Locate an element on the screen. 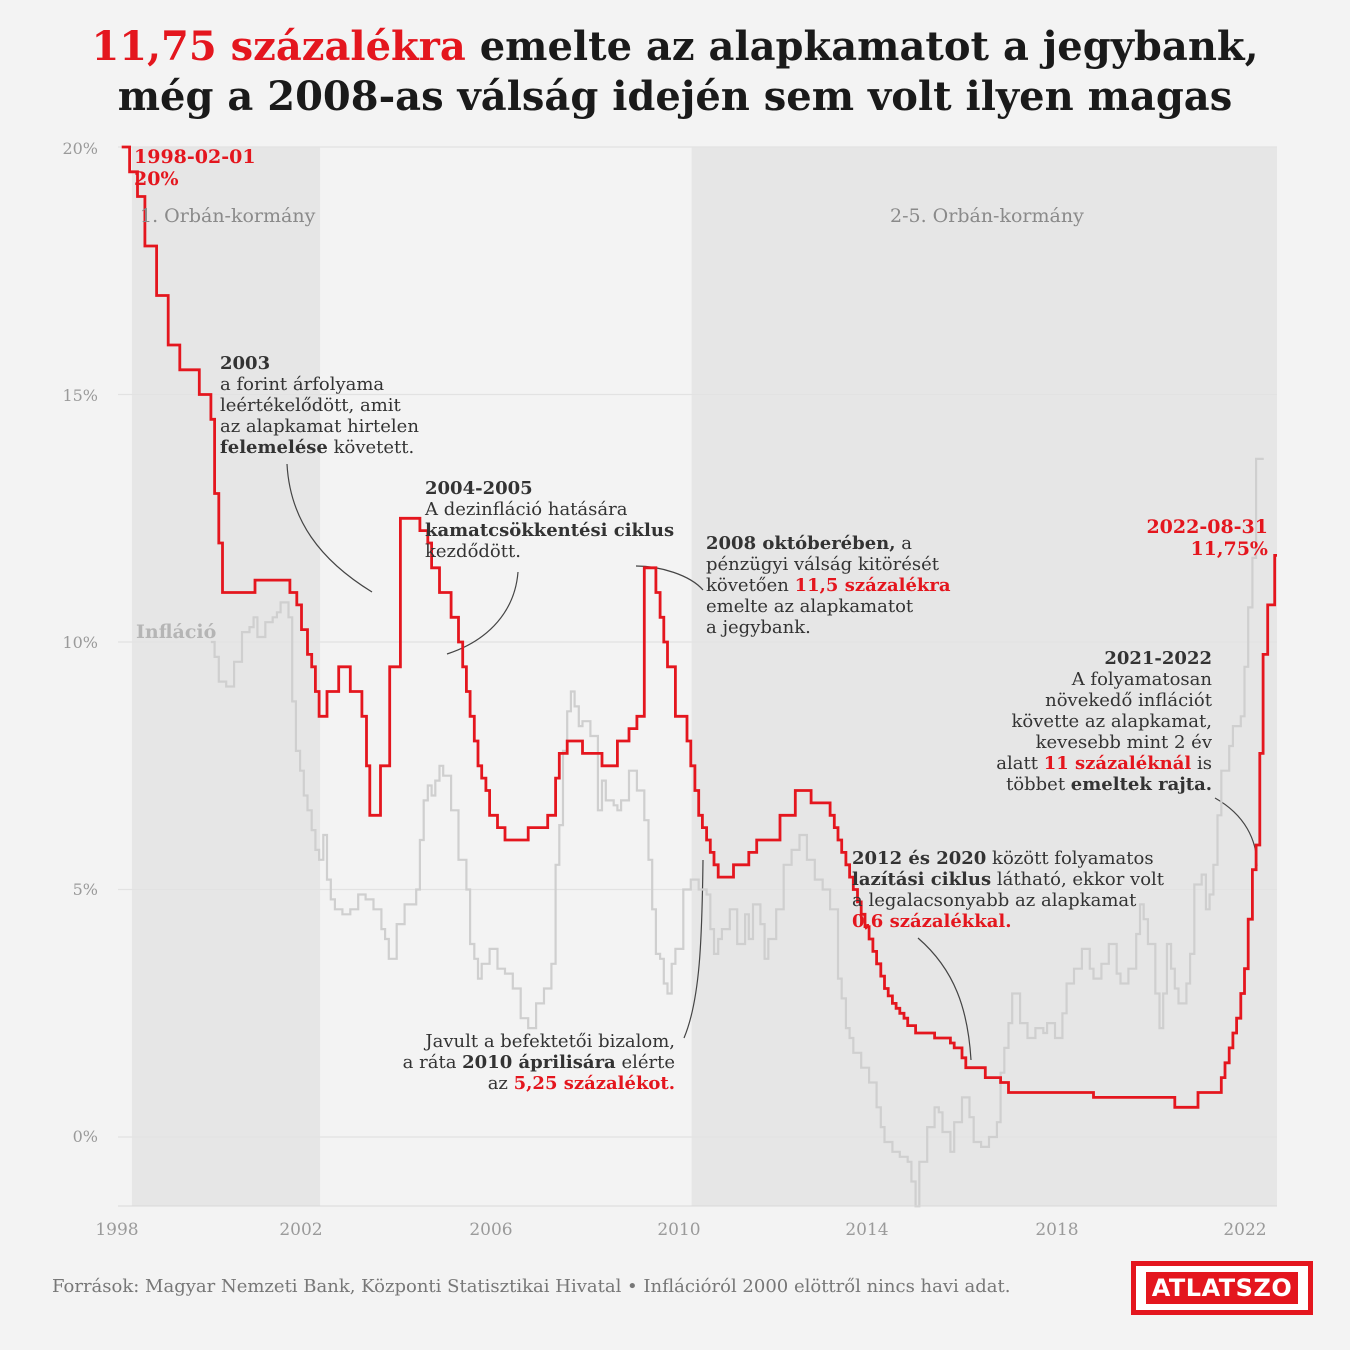  annotation-2012-line: látható, ekkor volt is located at coordinates (1078, 879).